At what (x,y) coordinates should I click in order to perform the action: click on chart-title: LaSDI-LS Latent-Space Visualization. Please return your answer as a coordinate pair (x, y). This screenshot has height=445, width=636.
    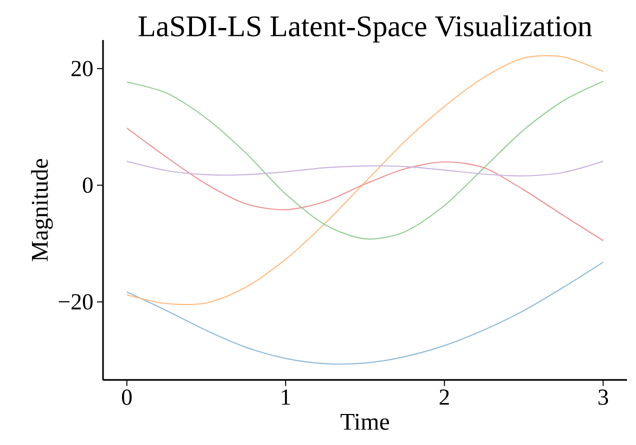
    Looking at the image, I should click on (365, 28).